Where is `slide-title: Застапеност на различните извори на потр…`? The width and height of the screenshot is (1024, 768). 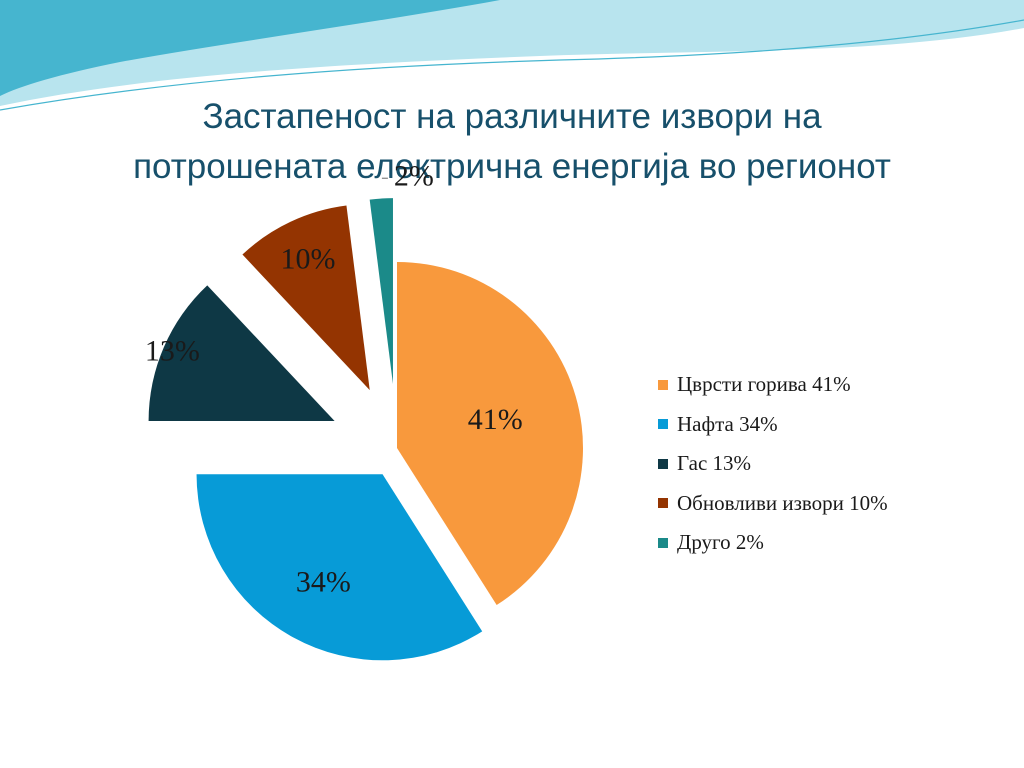 slide-title: Застапеност на различните извори на потр… is located at coordinates (512, 142).